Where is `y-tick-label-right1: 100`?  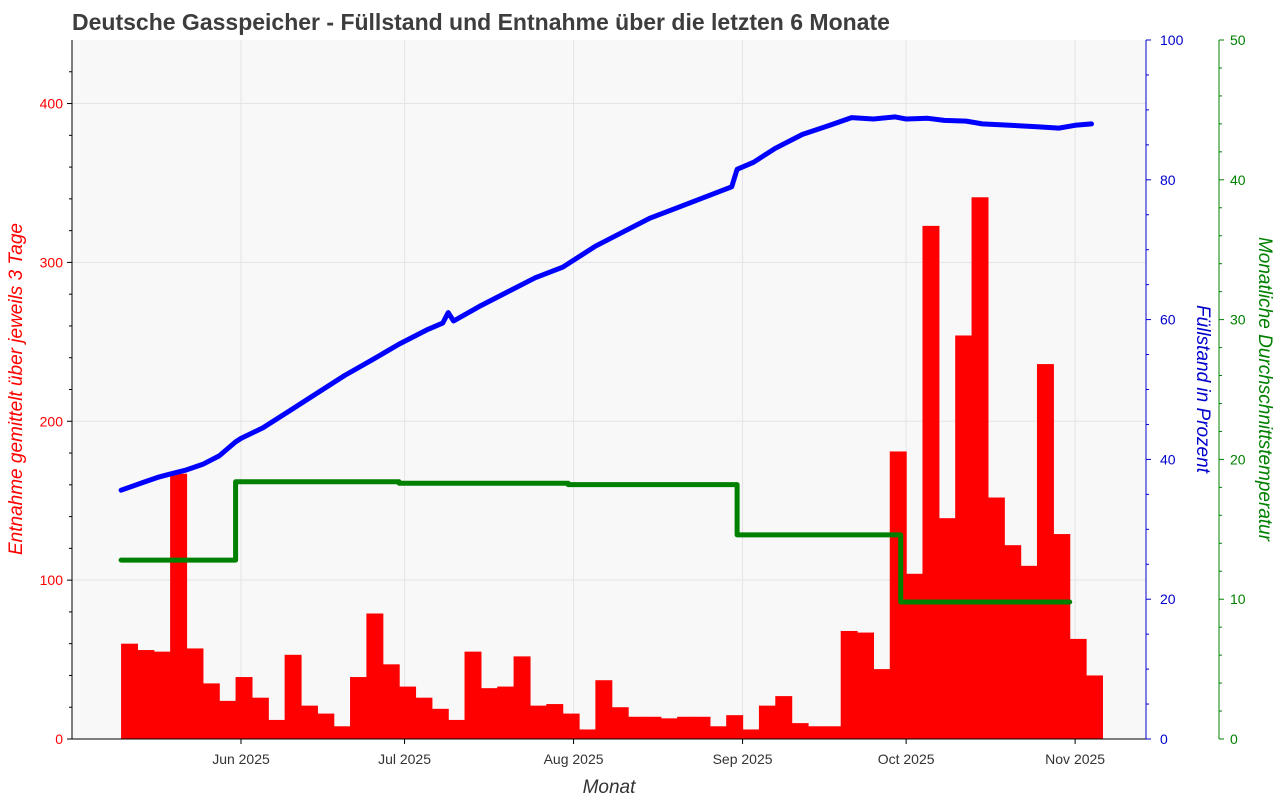 y-tick-label-right1: 100 is located at coordinates (1172, 40).